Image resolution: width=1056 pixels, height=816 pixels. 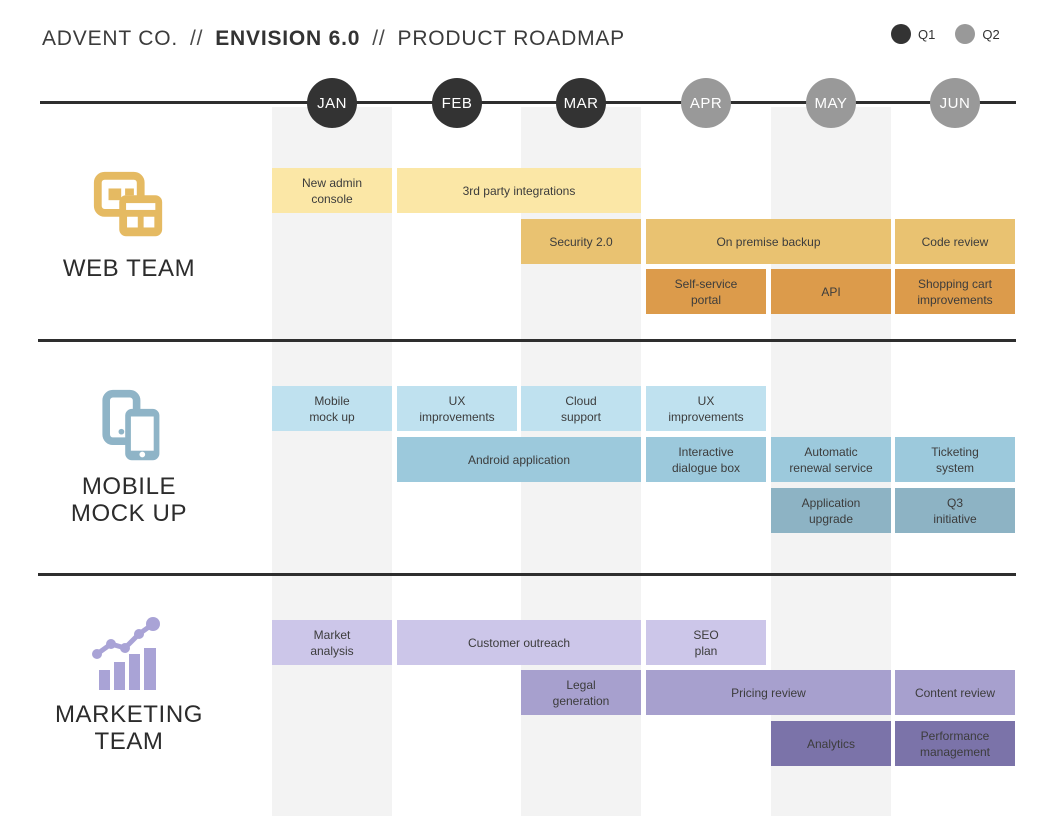 I want to click on task-bar: Performance management, so click(x=955, y=743).